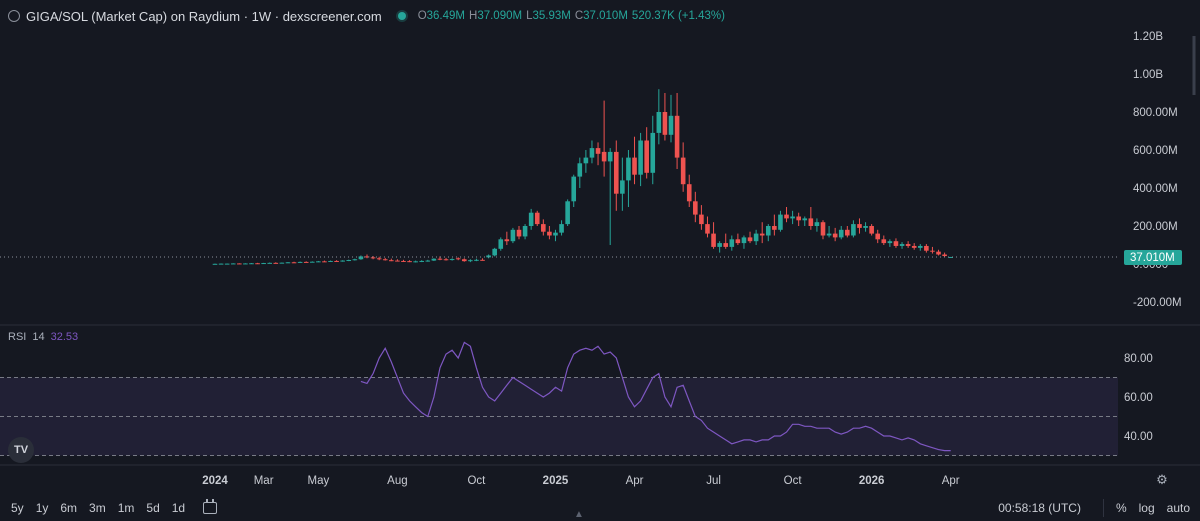 The height and width of the screenshot is (521, 1200). What do you see at coordinates (210, 506) in the screenshot?
I see `calendar-icon` at bounding box center [210, 506].